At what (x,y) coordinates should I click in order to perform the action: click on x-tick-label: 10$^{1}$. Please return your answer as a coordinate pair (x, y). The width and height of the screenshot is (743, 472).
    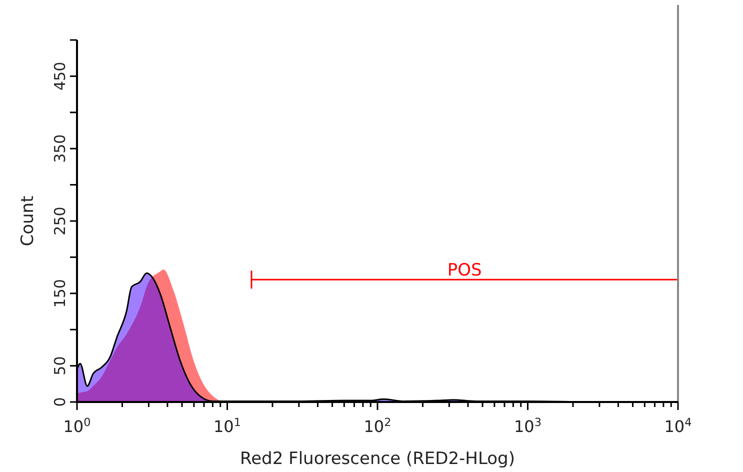
    Looking at the image, I should click on (227, 426).